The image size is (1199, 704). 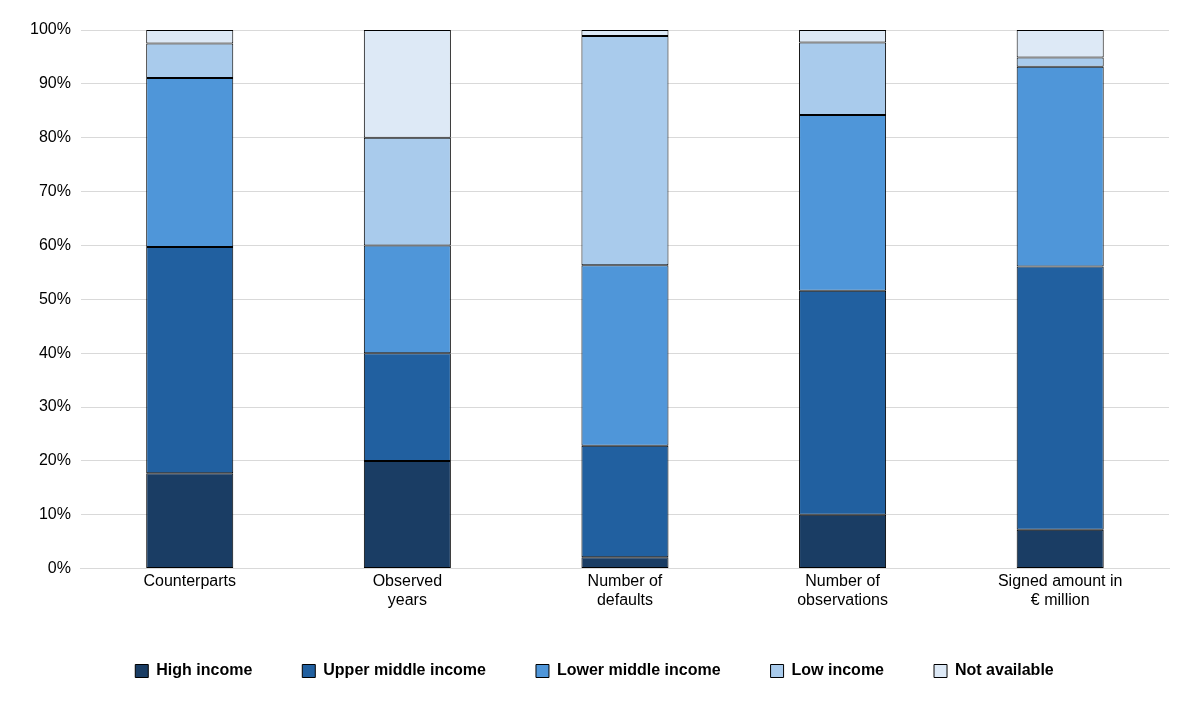 What do you see at coordinates (54, 83) in the screenshot?
I see `y-tick-label: 90%` at bounding box center [54, 83].